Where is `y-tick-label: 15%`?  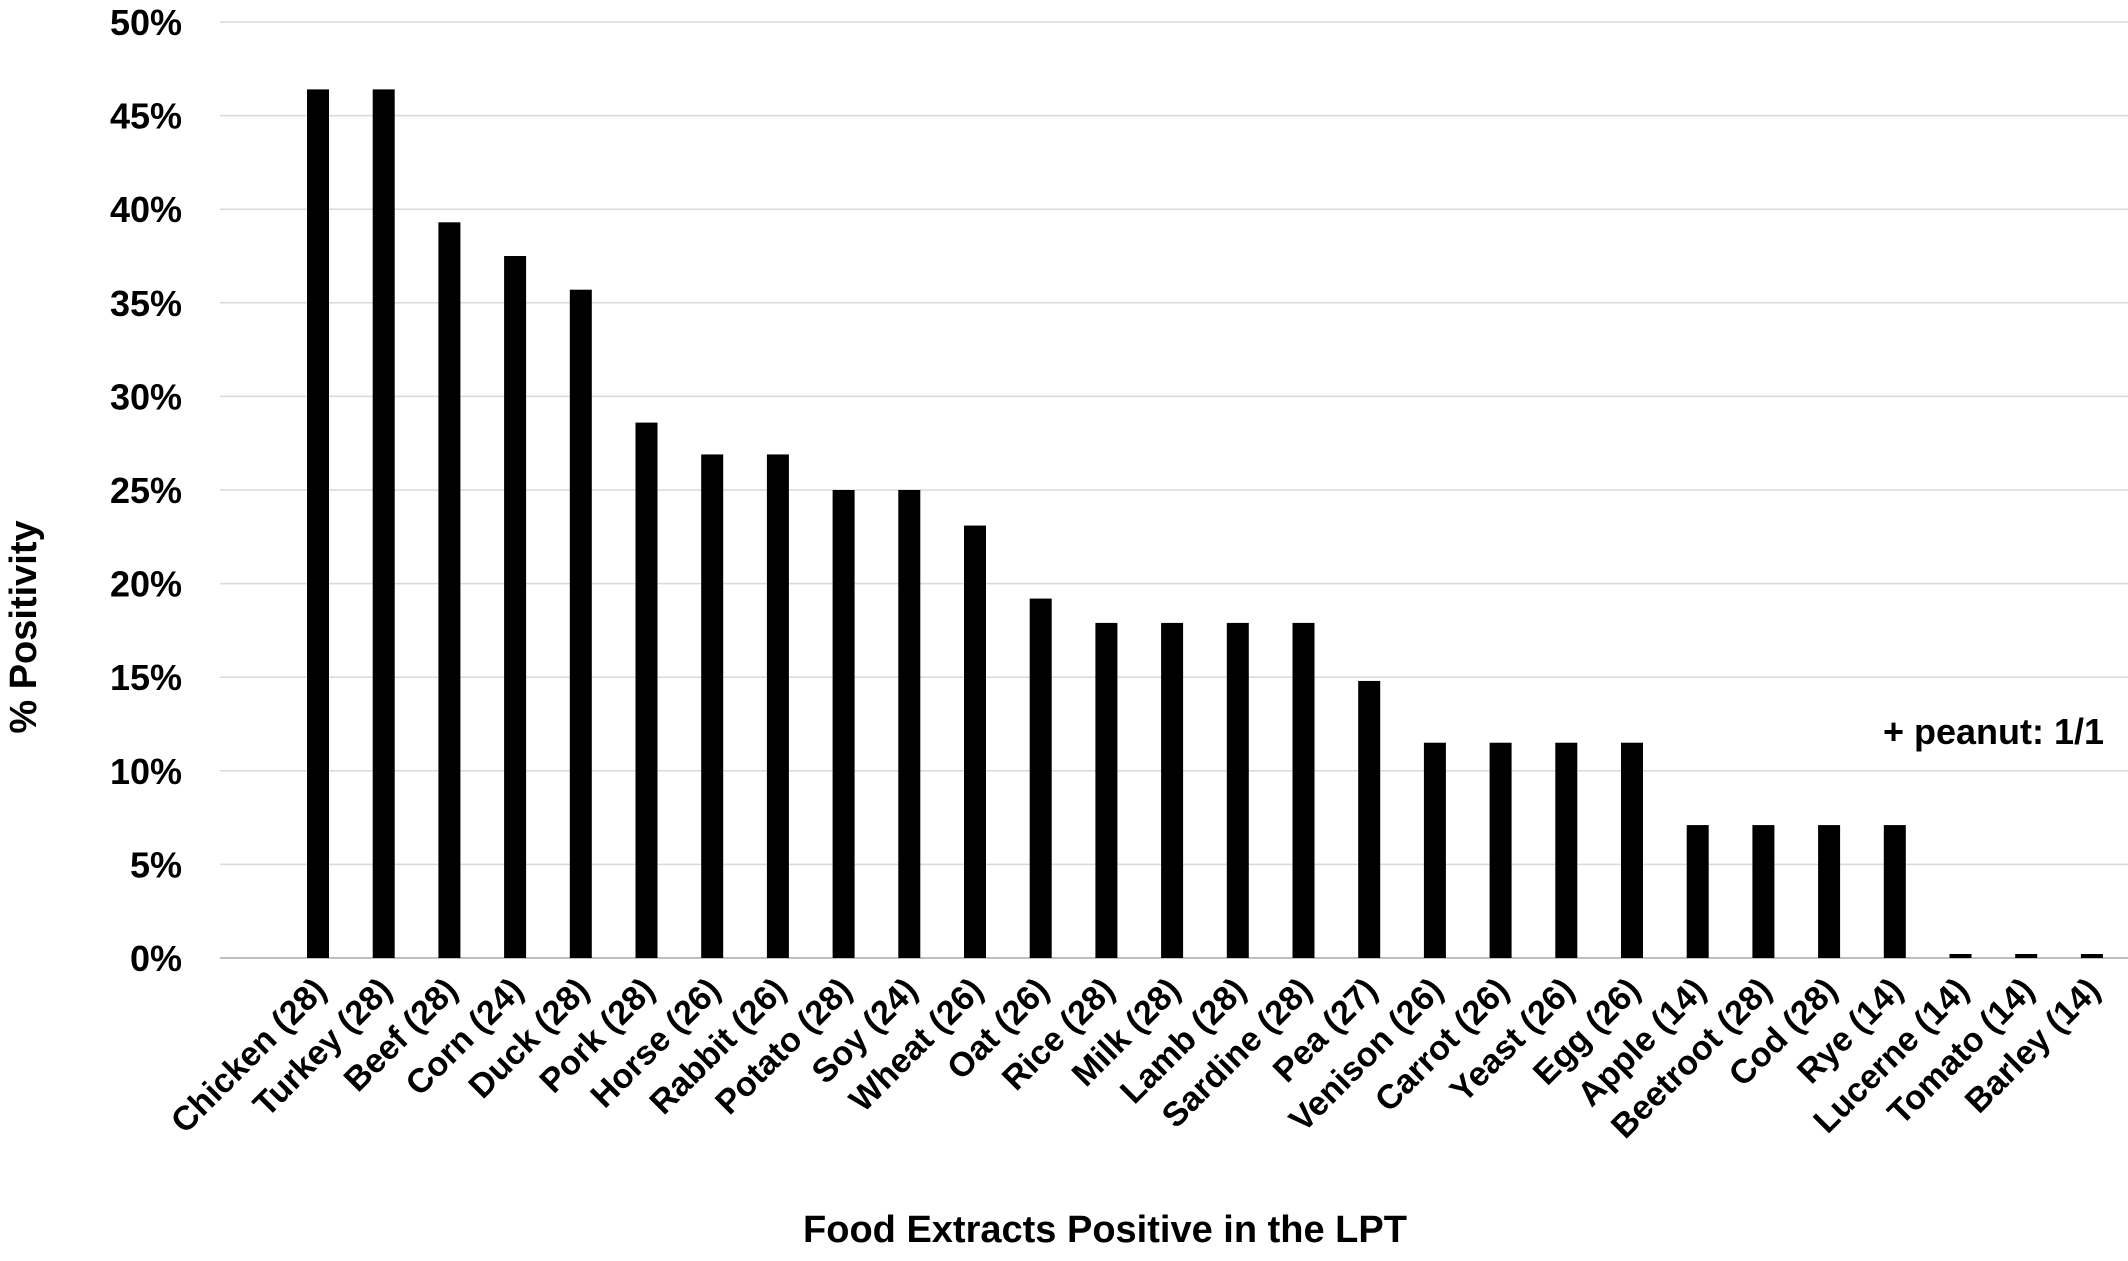
y-tick-label: 15% is located at coordinates (146, 677).